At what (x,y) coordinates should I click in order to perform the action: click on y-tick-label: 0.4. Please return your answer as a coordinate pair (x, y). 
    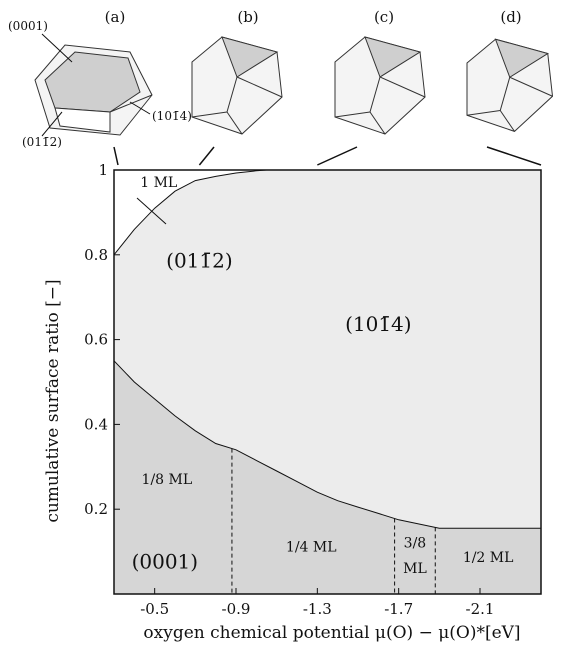
    Looking at the image, I should click on (96, 424).